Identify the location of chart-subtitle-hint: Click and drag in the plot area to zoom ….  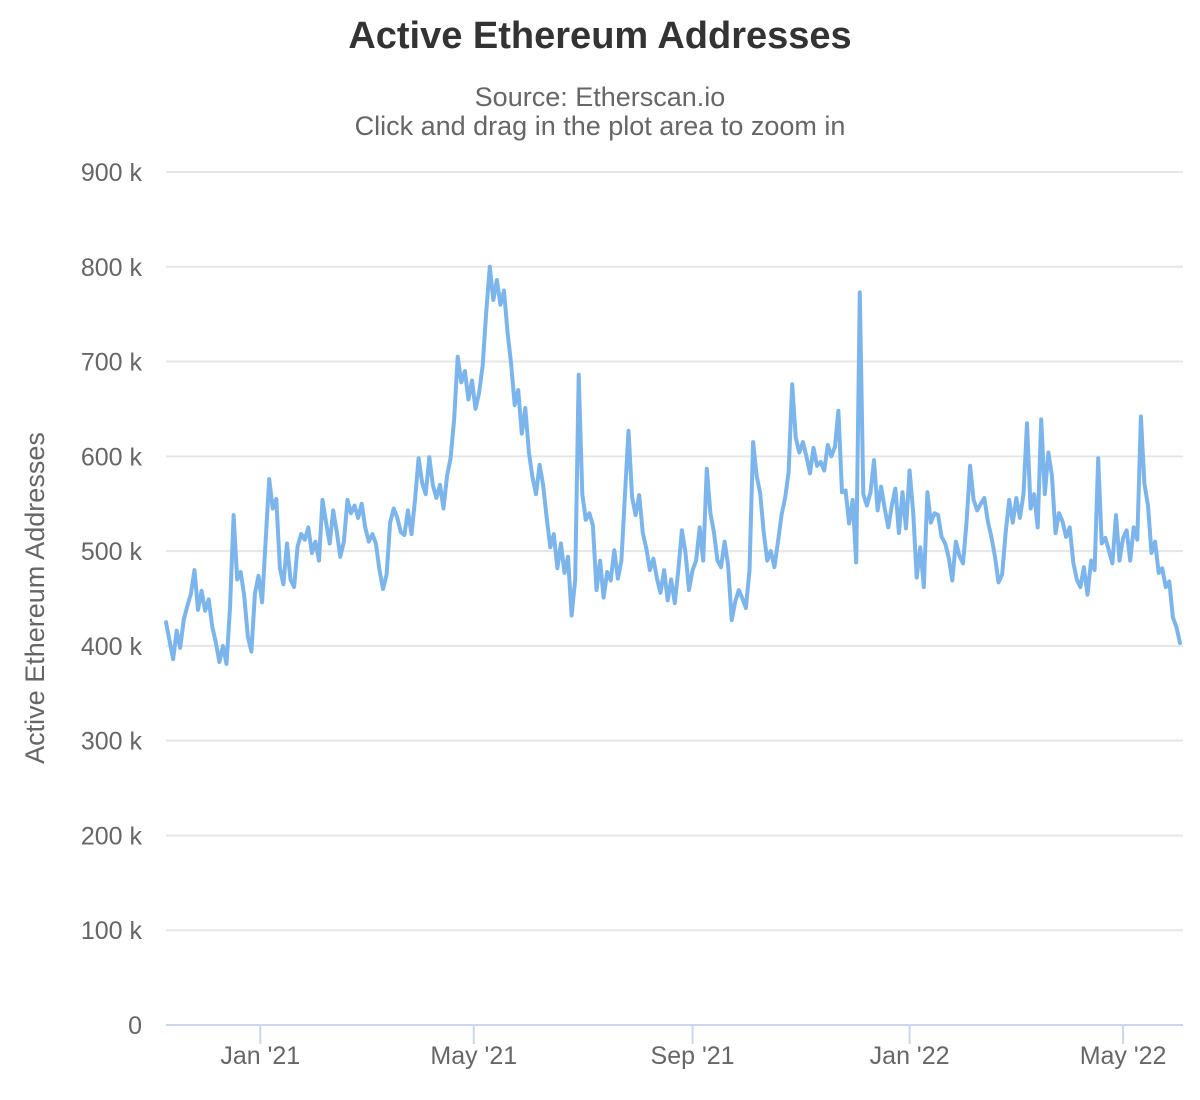
(600, 126).